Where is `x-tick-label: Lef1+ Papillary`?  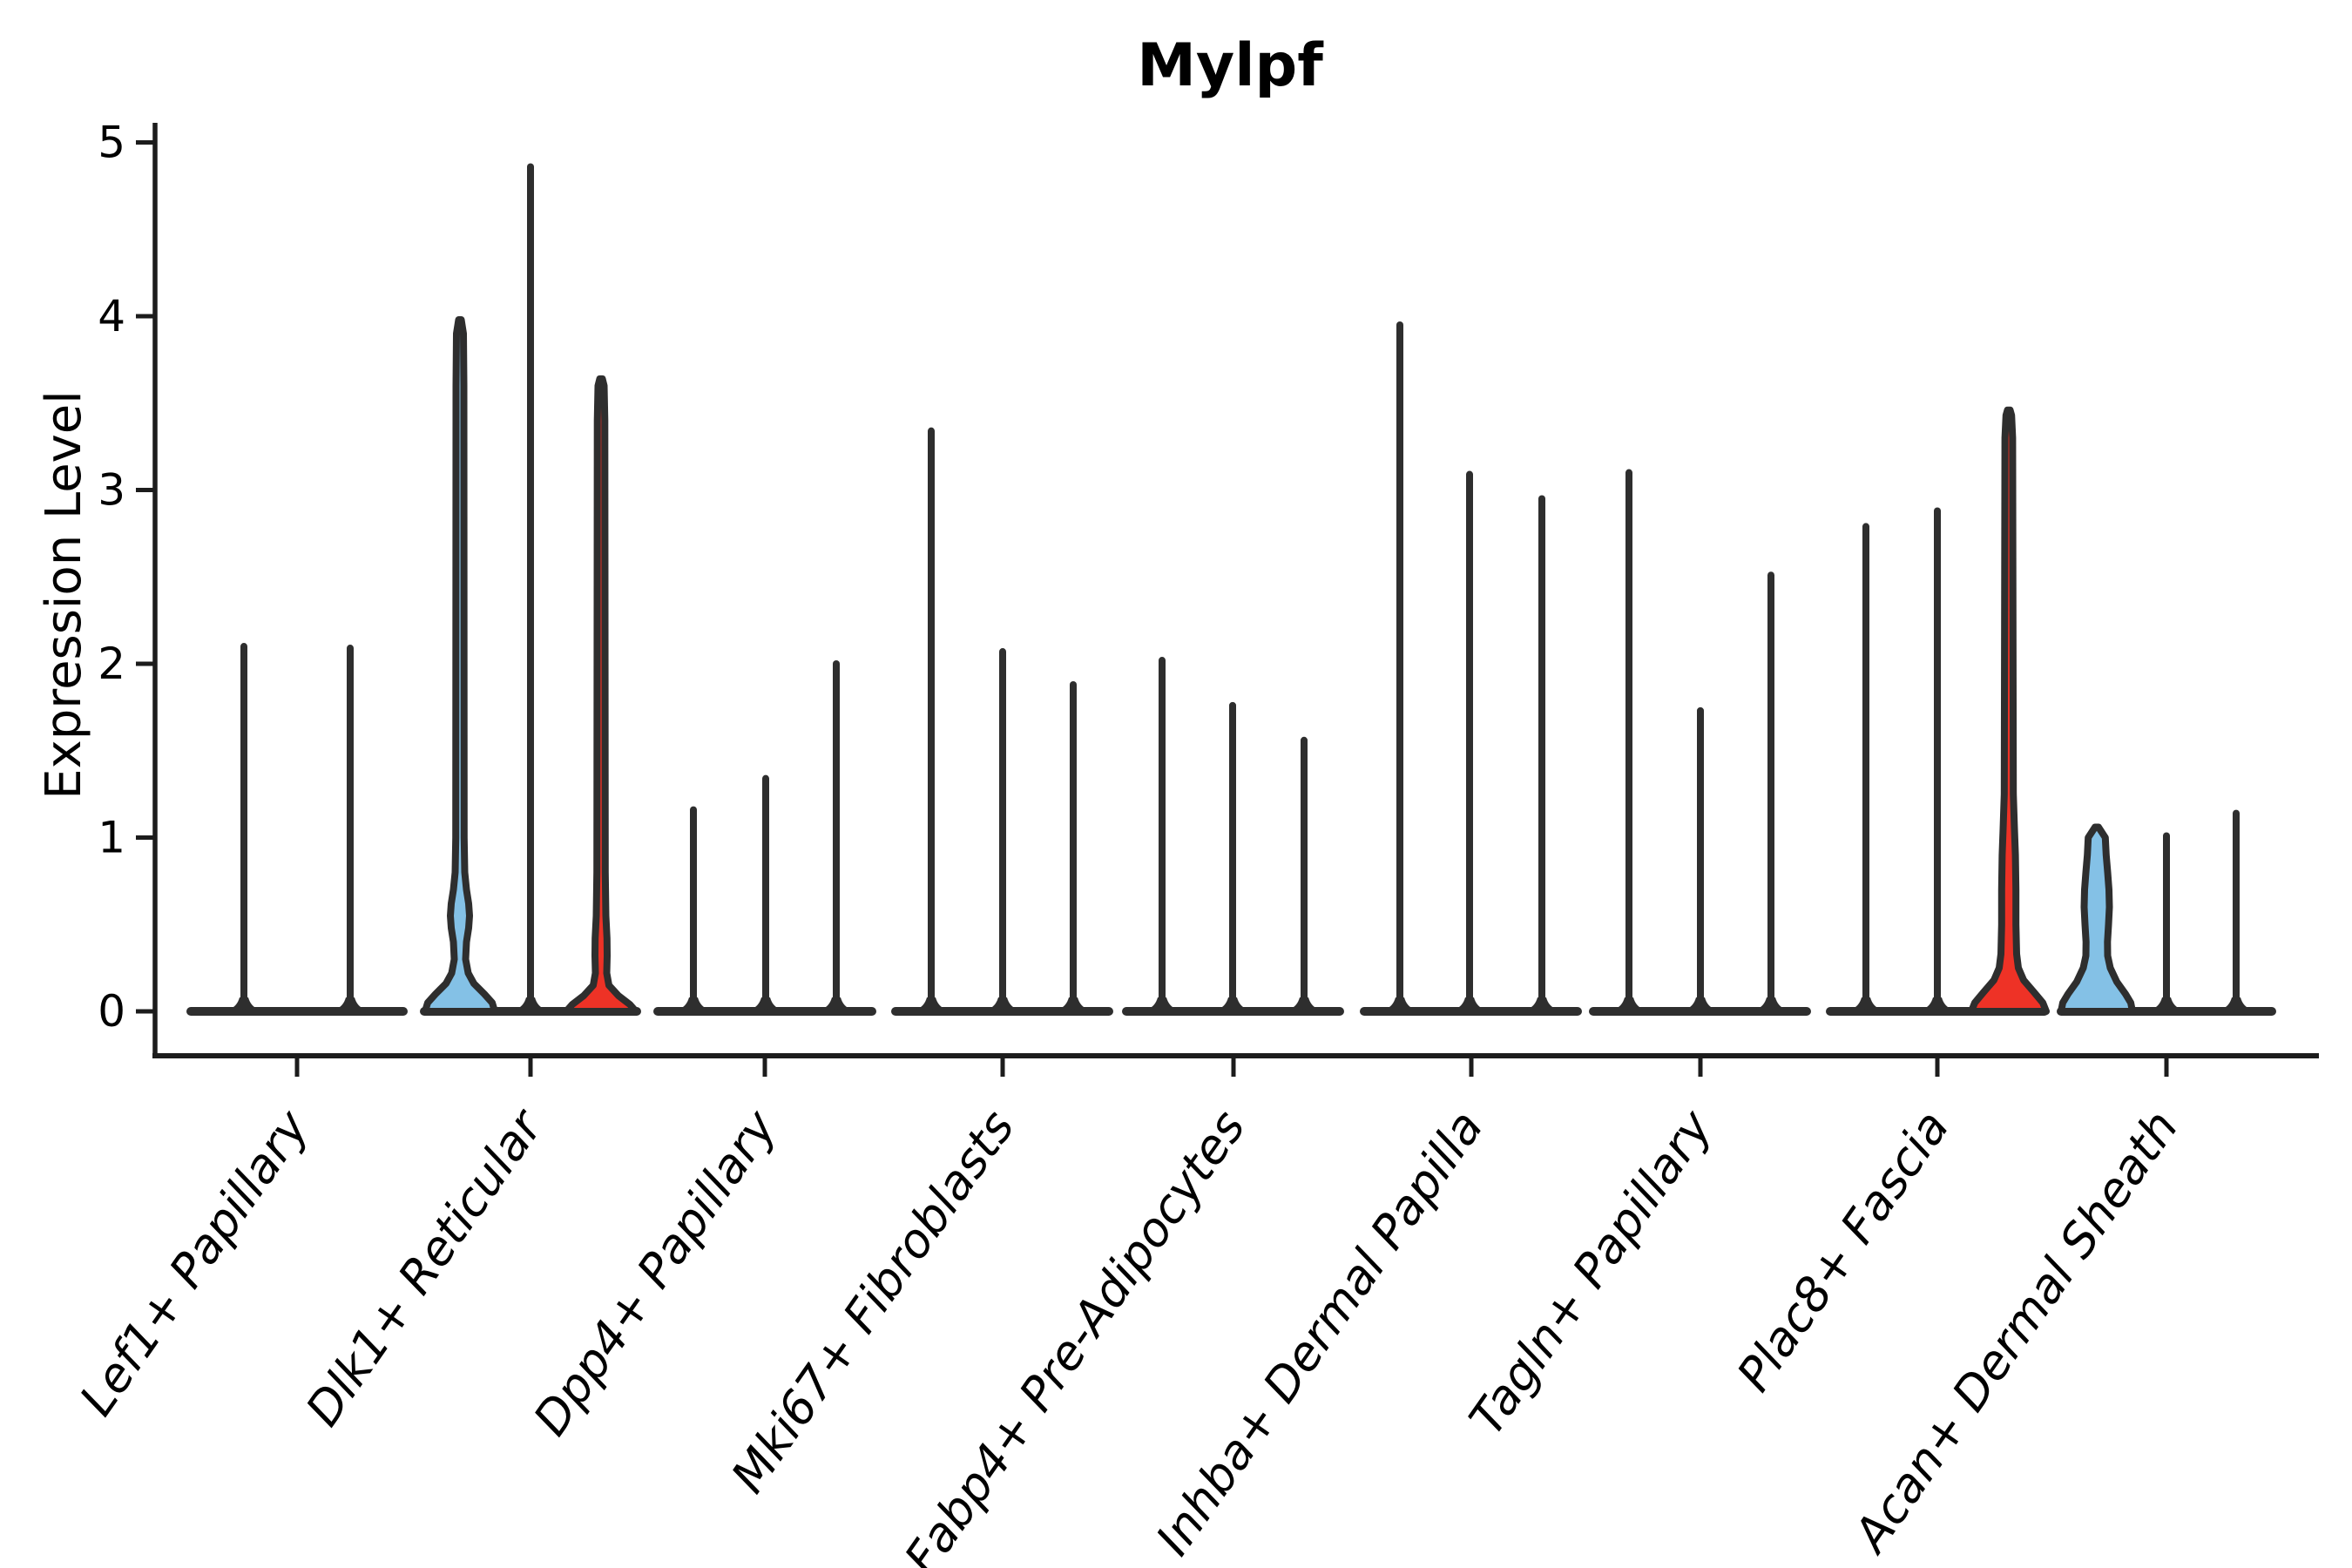 x-tick-label: Lef1+ Papillary is located at coordinates (194, 1262).